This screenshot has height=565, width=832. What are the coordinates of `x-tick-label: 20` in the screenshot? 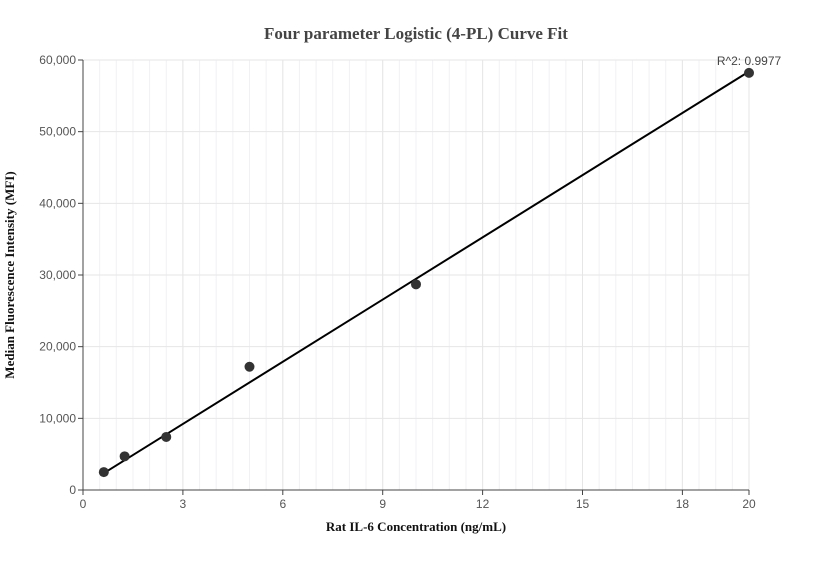 It's located at (749, 504).